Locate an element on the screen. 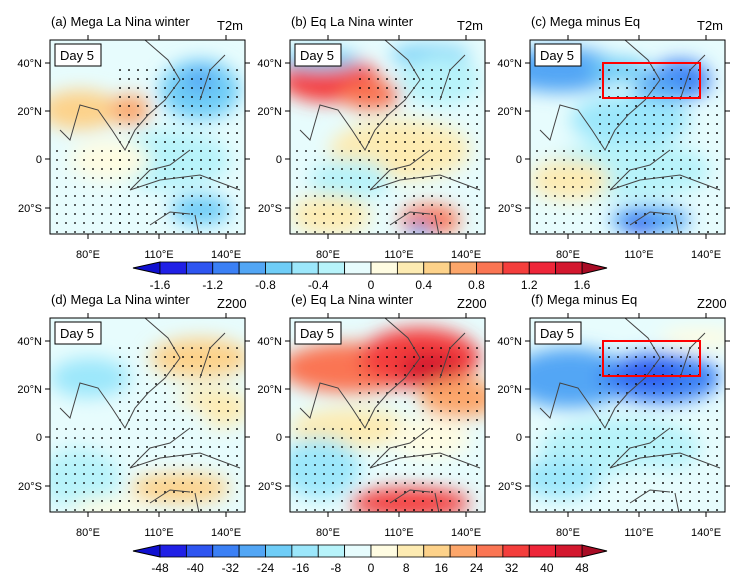 The image size is (732, 588). panel-title: (b) Eq La Nina winter is located at coordinates (352, 21).